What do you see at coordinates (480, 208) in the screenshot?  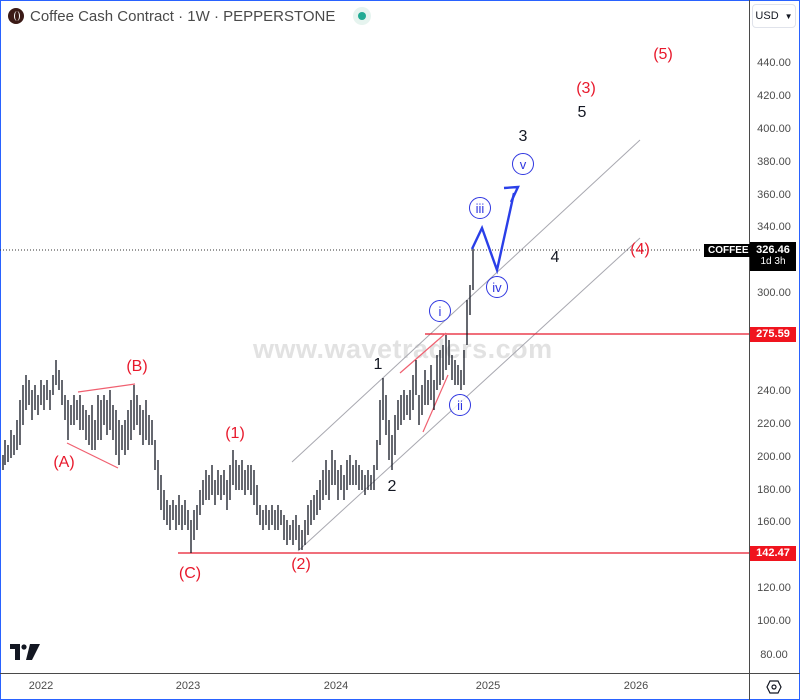 I see `wave-label-iii: iii` at bounding box center [480, 208].